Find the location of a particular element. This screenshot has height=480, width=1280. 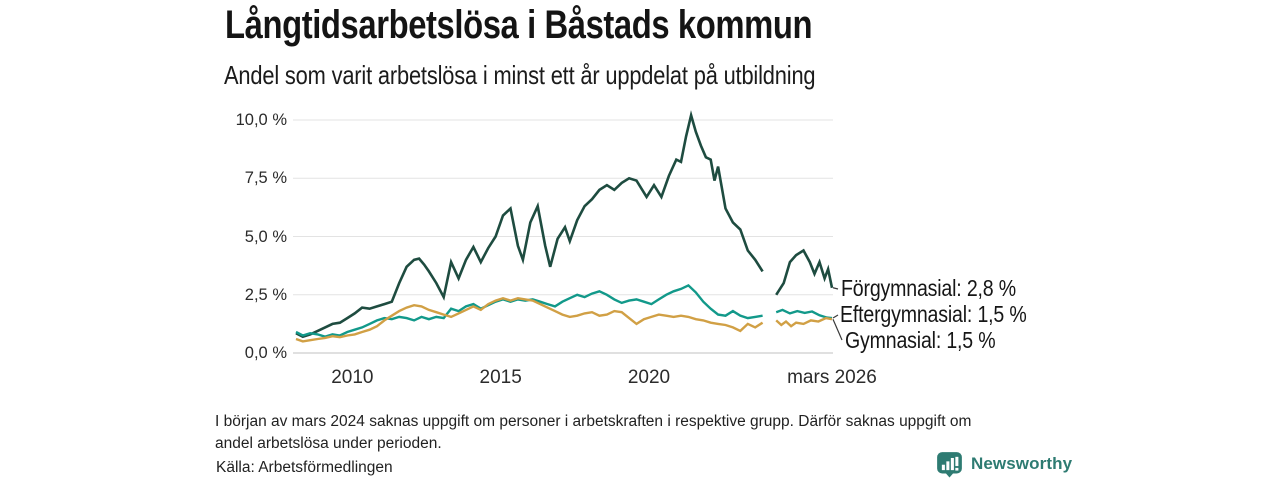

x-axis-tick-label: 2020 is located at coordinates (649, 377).